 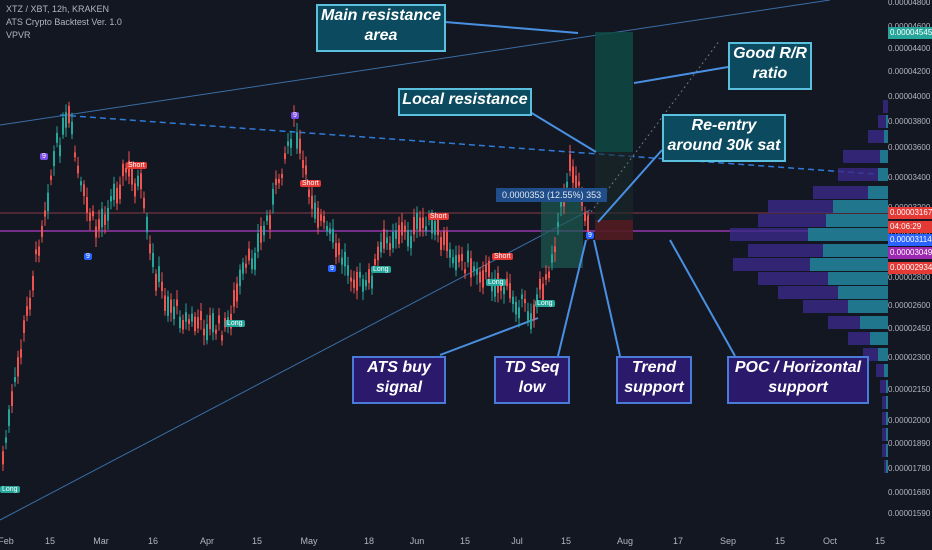 I want to click on price-axis-label: 0.00002450, so click(x=909, y=328).